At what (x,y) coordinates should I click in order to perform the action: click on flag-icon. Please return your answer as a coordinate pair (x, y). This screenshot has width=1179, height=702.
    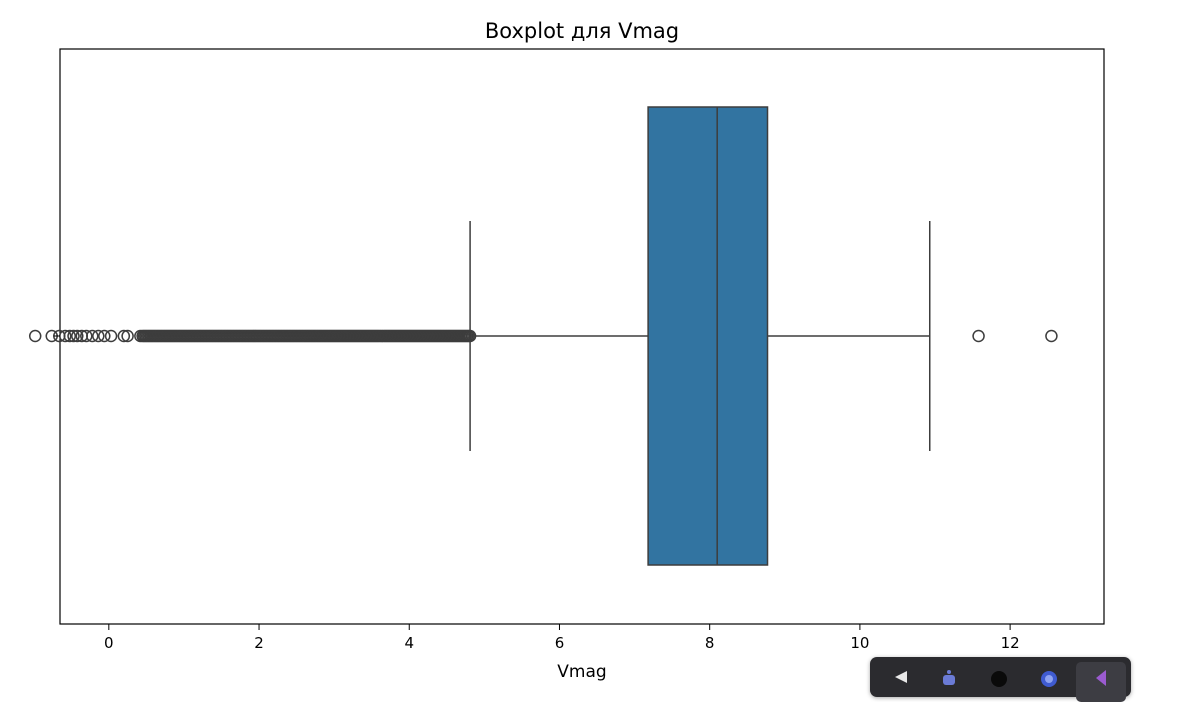
    Looking at the image, I should click on (1101, 682).